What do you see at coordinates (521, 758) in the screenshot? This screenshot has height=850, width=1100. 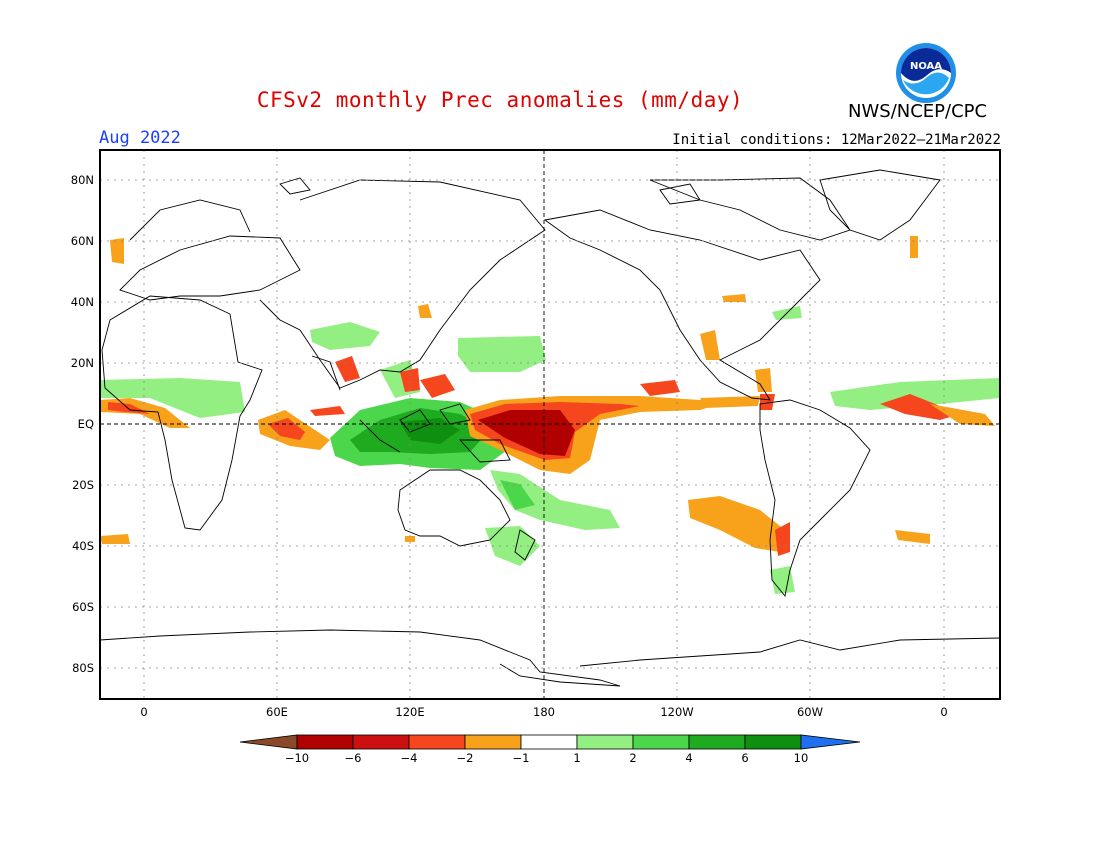 I see `colorbar-label: −1` at bounding box center [521, 758].